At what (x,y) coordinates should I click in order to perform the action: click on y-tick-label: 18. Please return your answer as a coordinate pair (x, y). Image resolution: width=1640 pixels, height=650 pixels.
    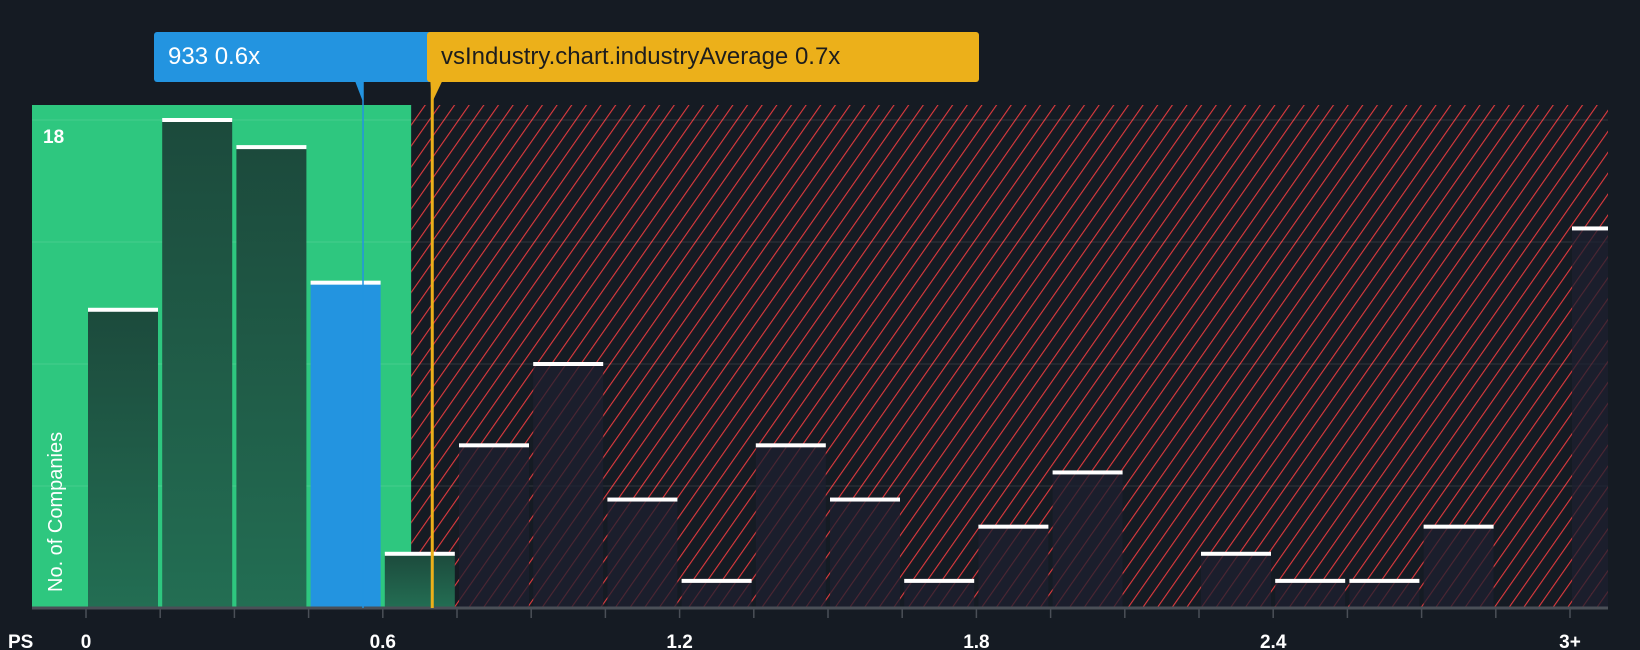
    Looking at the image, I should click on (53, 137).